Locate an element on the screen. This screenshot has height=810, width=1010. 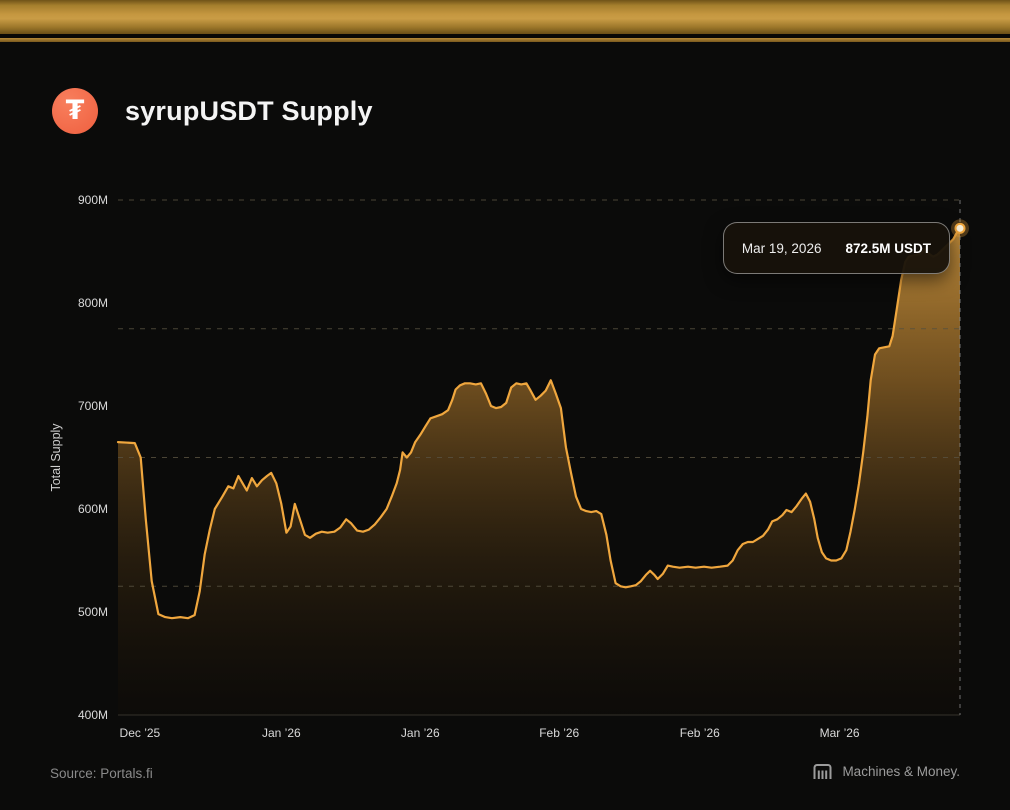
brand: Machines & Money. is located at coordinates (886, 771).